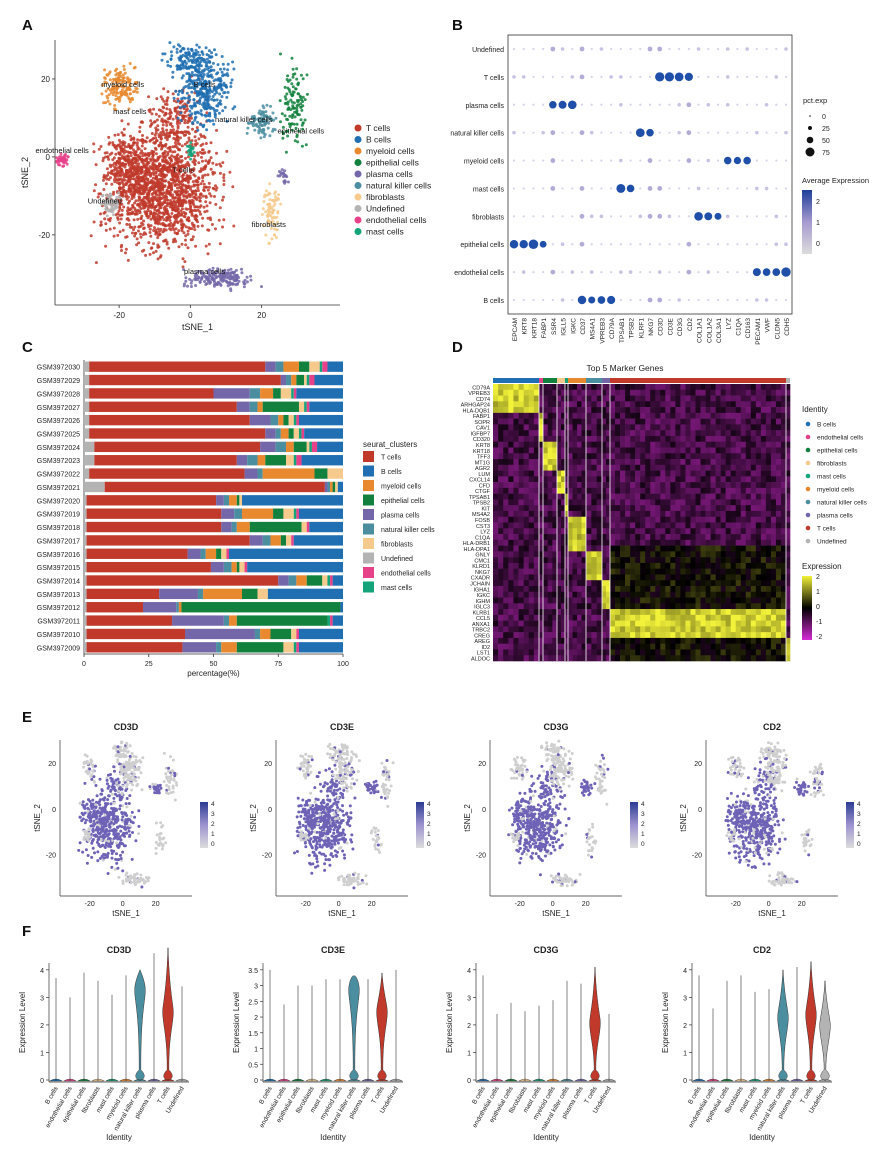 The width and height of the screenshot is (889, 1155). Describe the element at coordinates (368, 500) in the screenshot. I see `panel-c-legend-key` at that location.